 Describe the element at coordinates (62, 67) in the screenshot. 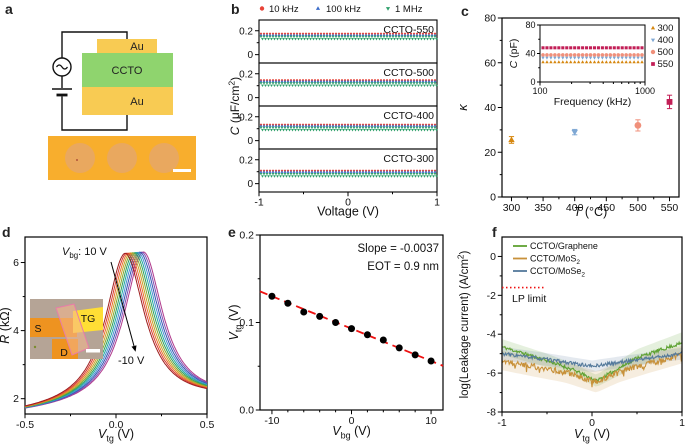

I see `ac-tilde-icon` at that location.